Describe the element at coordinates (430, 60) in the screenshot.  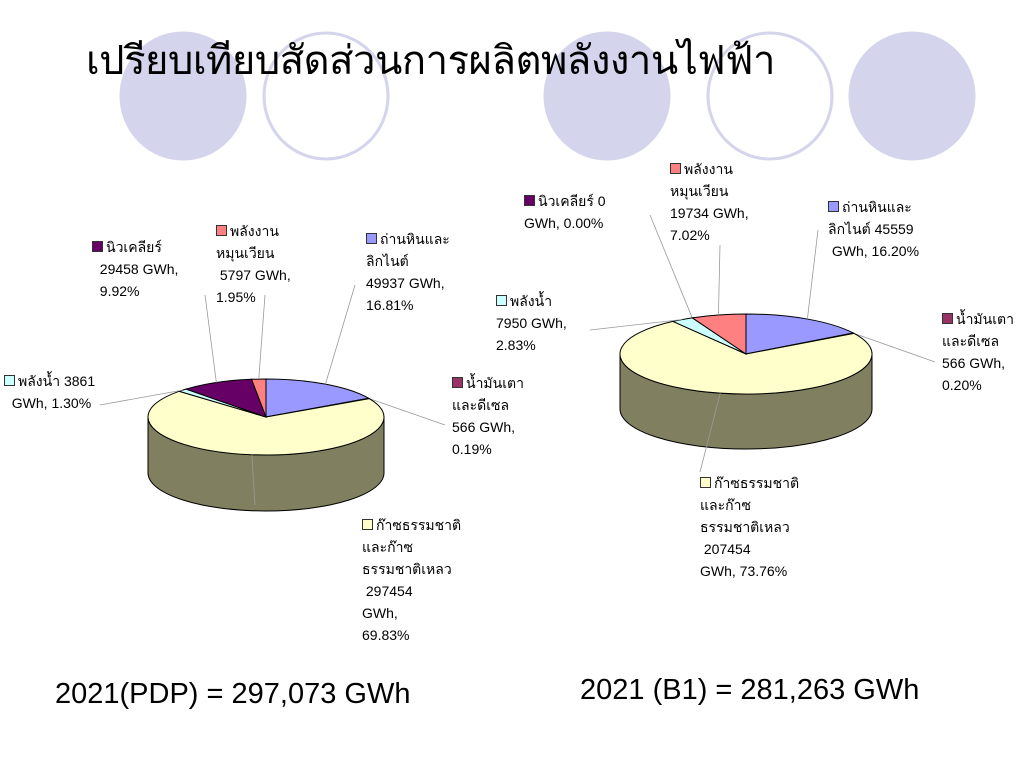
I see `slide-title: เปรียบเทียบสัดส่วนการผลิตพลังงานไฟฟ้า` at that location.